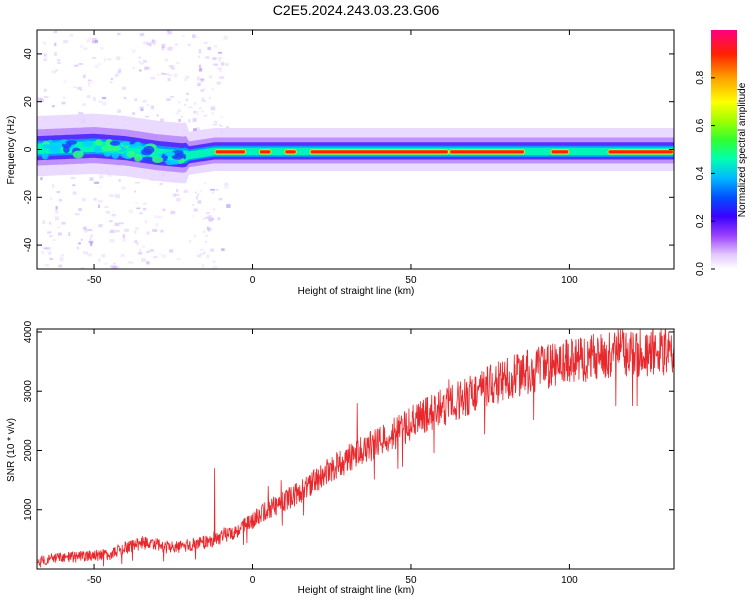 Image resolution: width=750 pixels, height=600 pixels. Describe the element at coordinates (28, 54) in the screenshot. I see `y-tick-label: 40` at that location.